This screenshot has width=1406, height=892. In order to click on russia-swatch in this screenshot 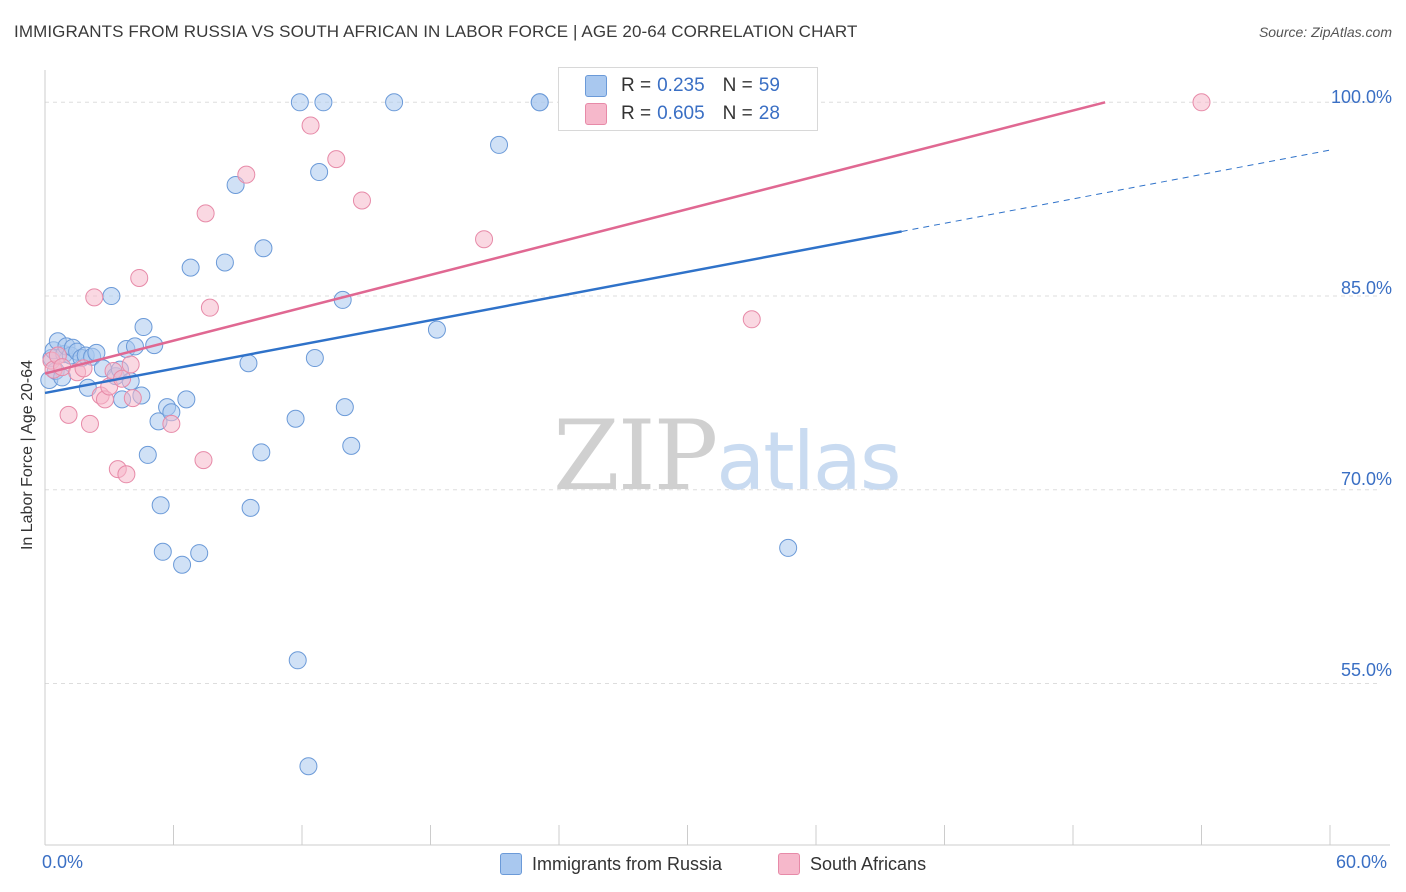, I will do `click(596, 86)`.